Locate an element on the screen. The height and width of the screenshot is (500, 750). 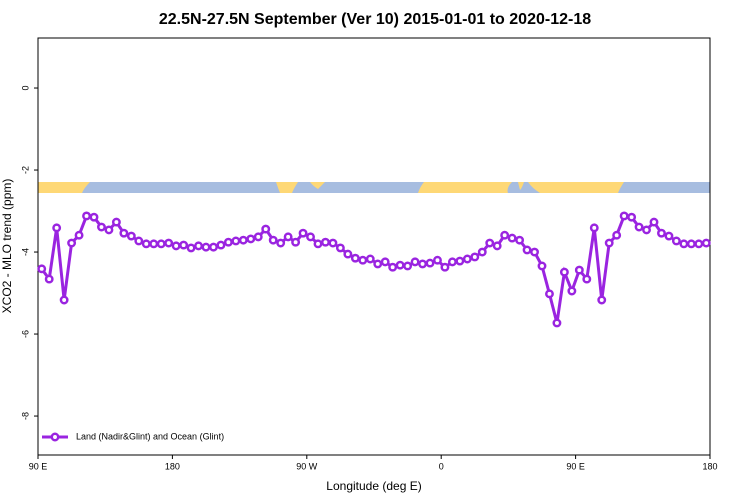
land-ocean-strip is located at coordinates (374, 187).